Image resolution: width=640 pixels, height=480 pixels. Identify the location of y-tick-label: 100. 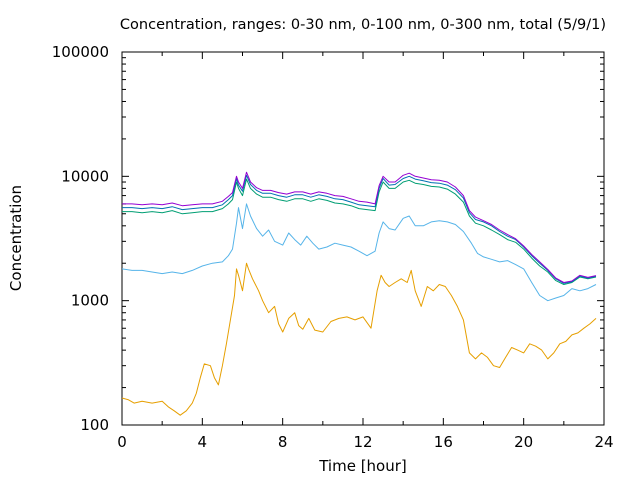
(94, 425).